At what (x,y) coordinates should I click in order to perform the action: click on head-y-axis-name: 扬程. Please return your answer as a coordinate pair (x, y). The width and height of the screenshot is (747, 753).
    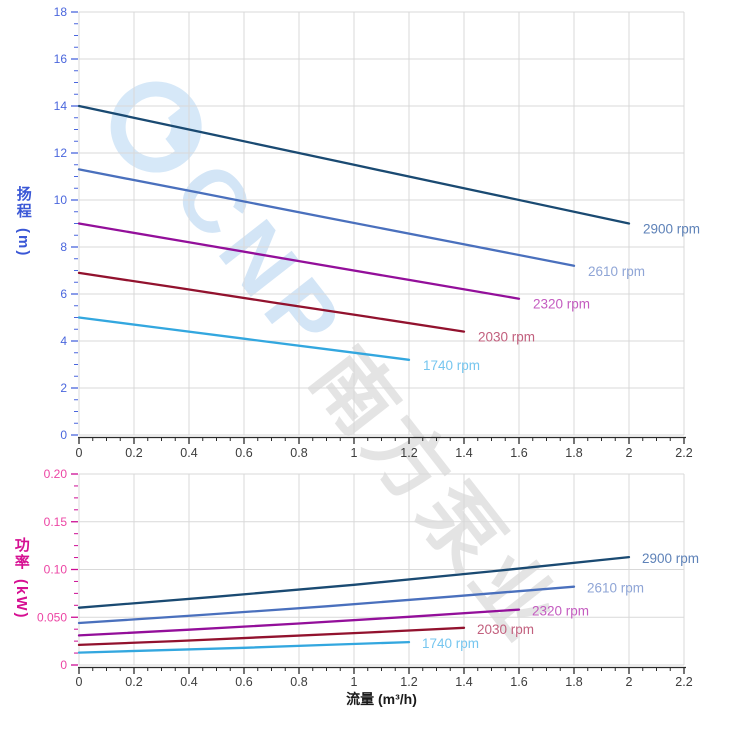
    Looking at the image, I should click on (23, 203).